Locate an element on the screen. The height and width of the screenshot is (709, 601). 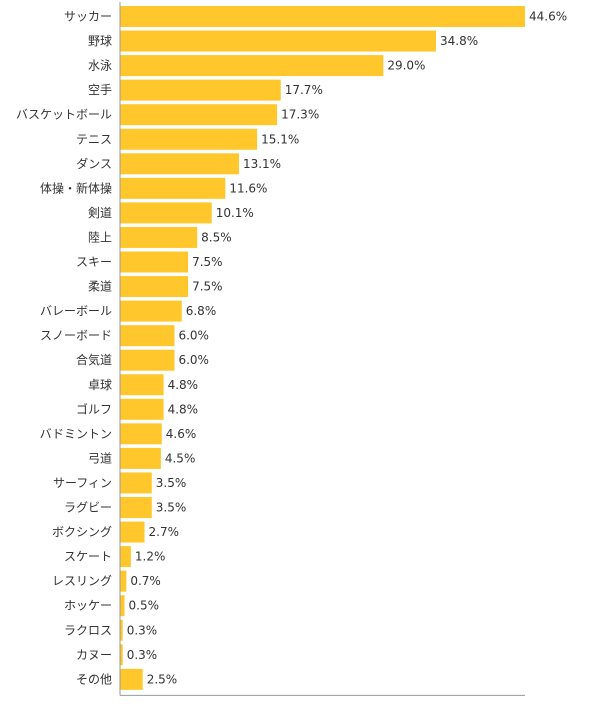
category-label: 体操・新体操 is located at coordinates (76, 187).